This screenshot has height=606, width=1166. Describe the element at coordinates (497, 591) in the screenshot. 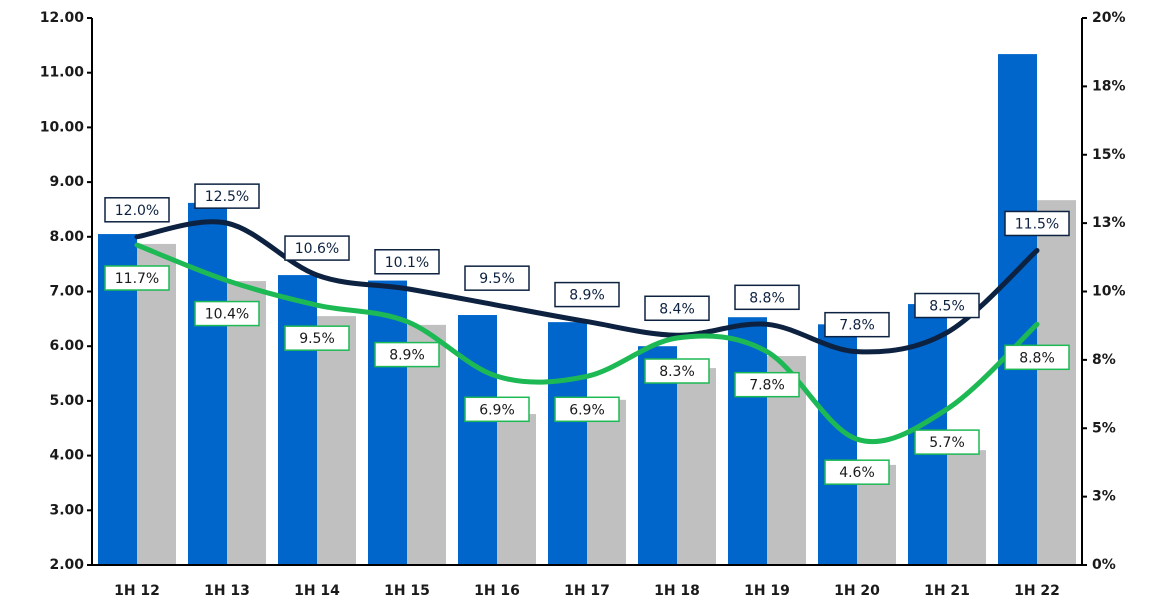

I see `x-tick-label: 1H 16` at that location.